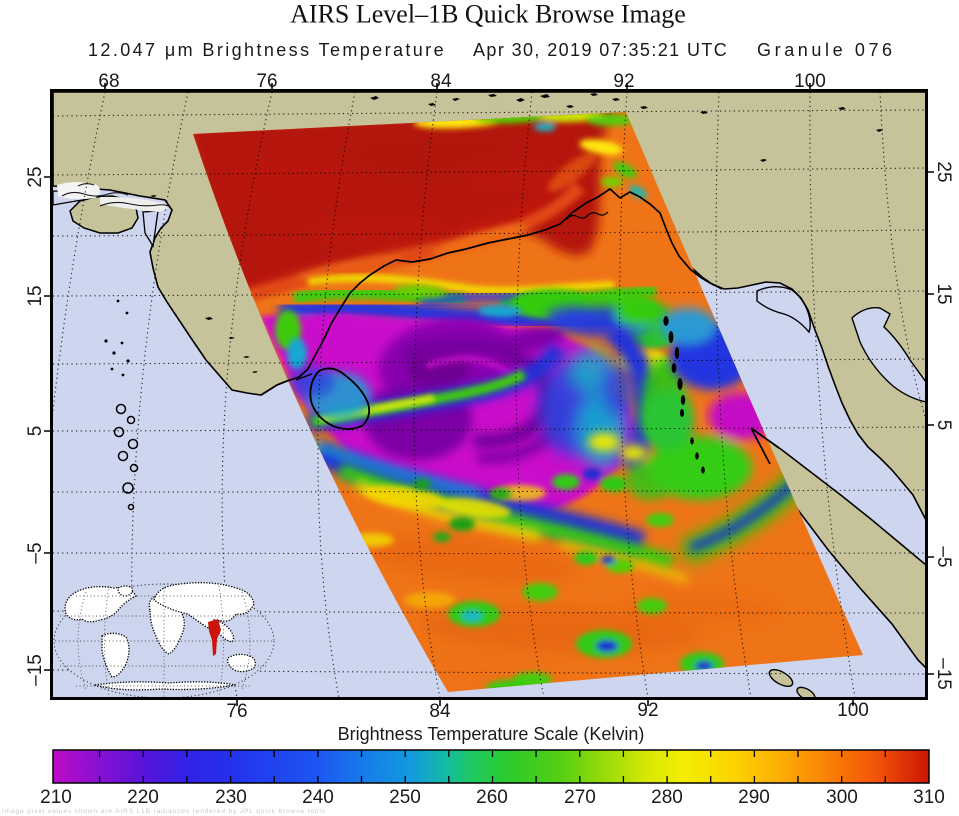  Describe the element at coordinates (580, 797) in the screenshot. I see `svg-text: 270` at that location.